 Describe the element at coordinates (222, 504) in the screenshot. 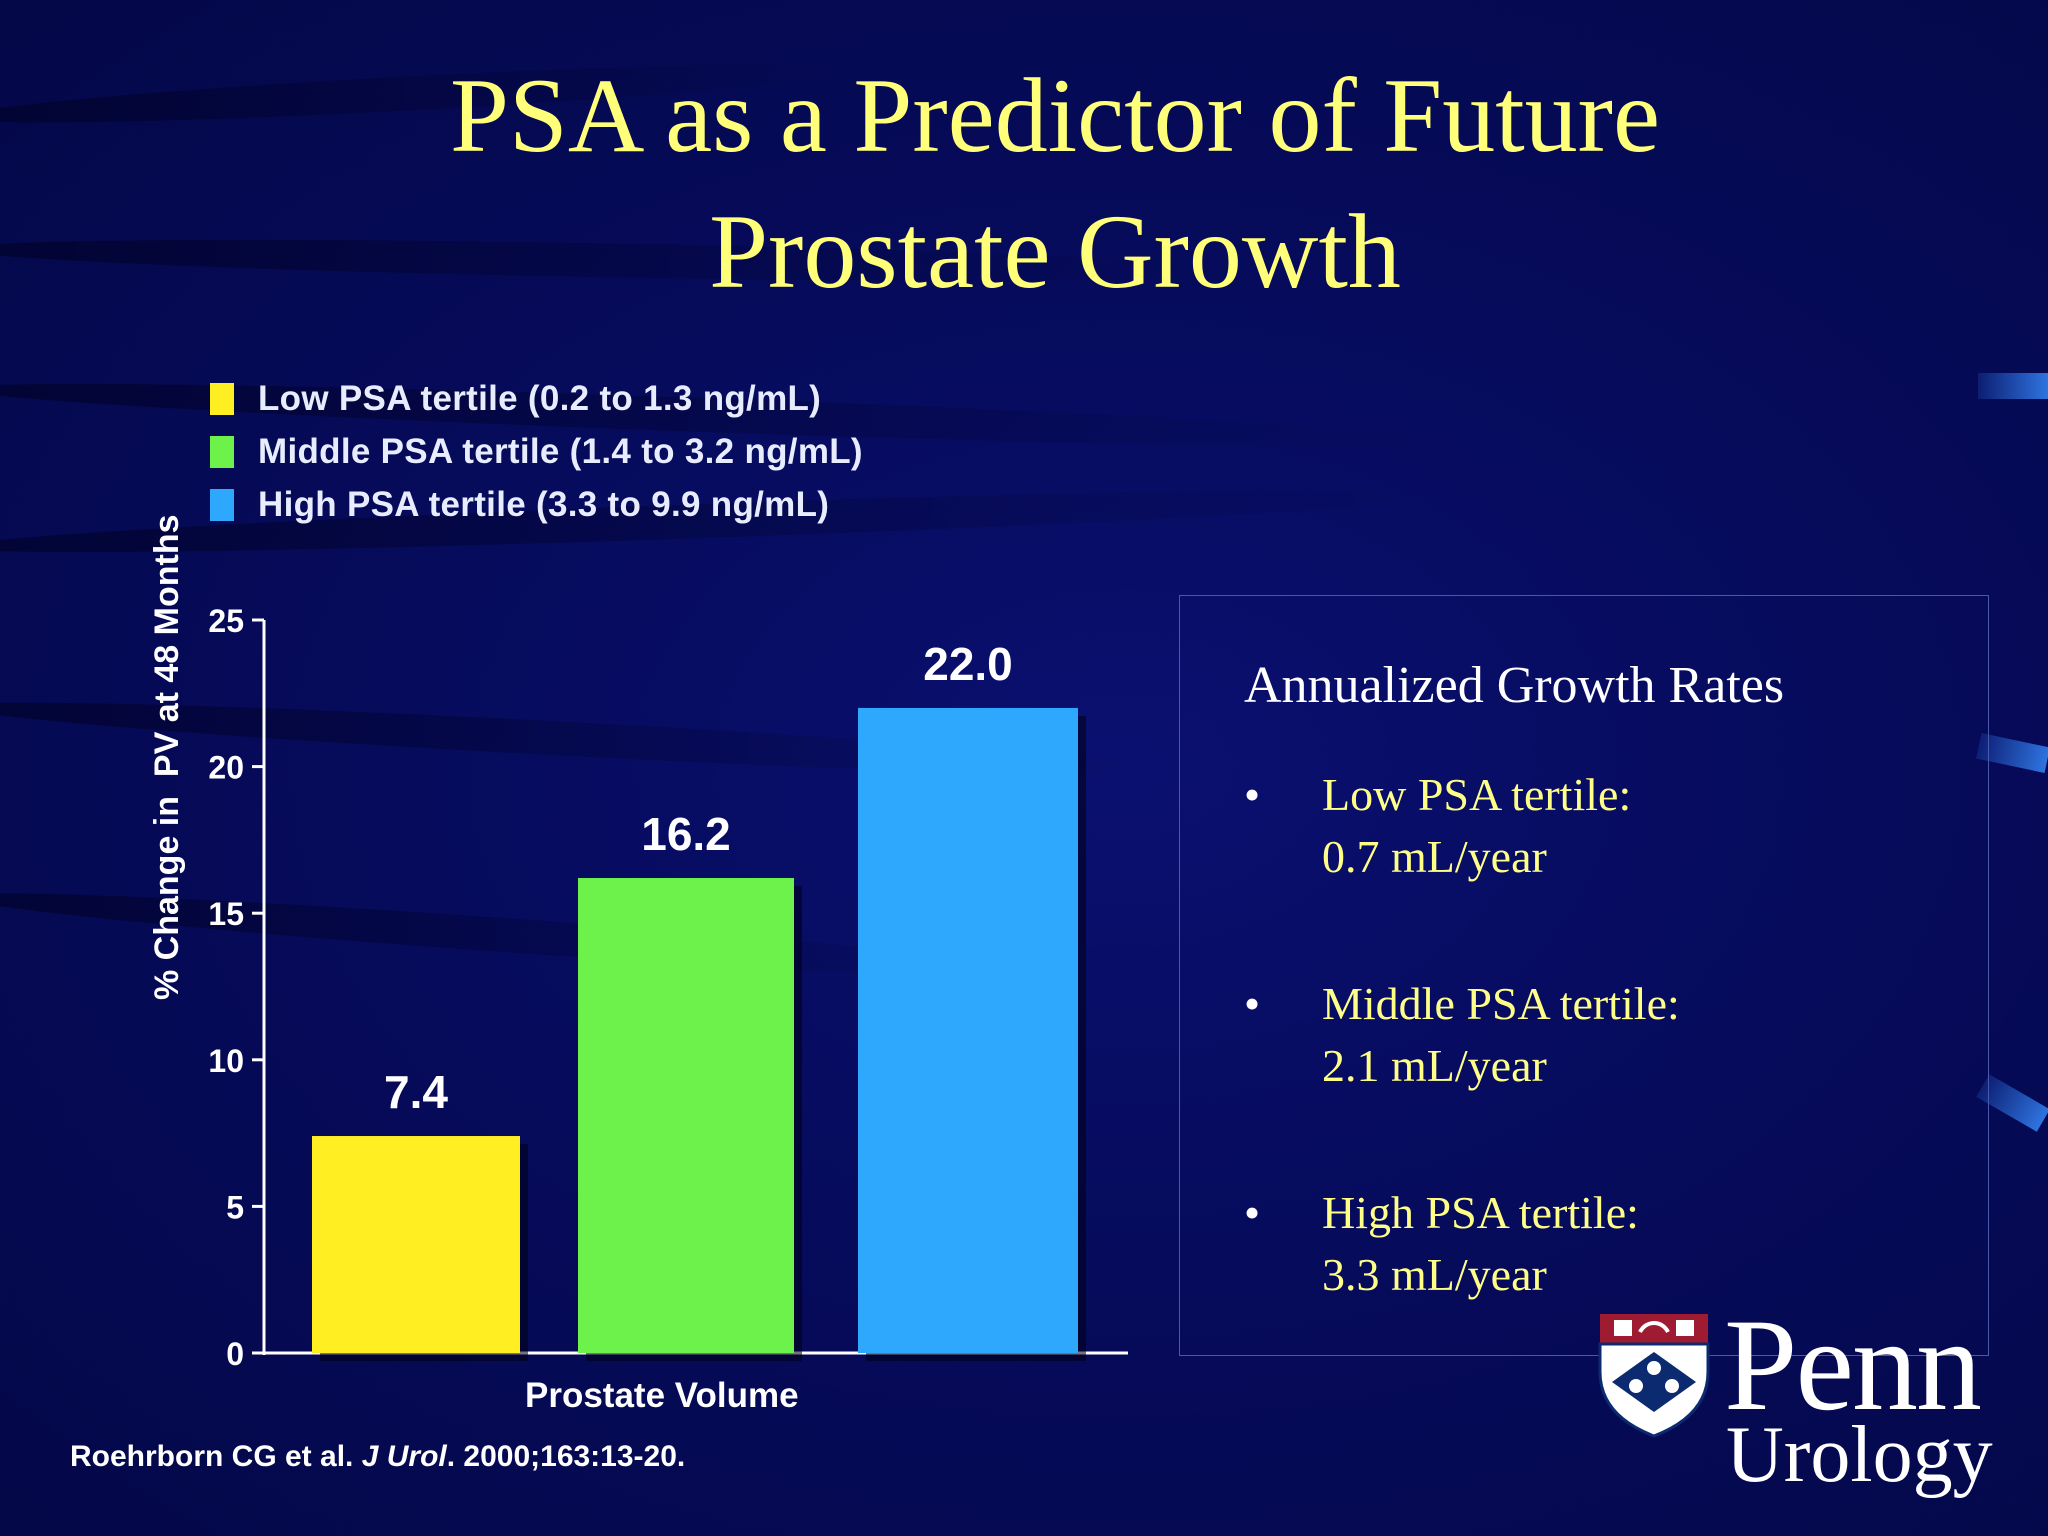

I see `legend-swatch-high` at that location.